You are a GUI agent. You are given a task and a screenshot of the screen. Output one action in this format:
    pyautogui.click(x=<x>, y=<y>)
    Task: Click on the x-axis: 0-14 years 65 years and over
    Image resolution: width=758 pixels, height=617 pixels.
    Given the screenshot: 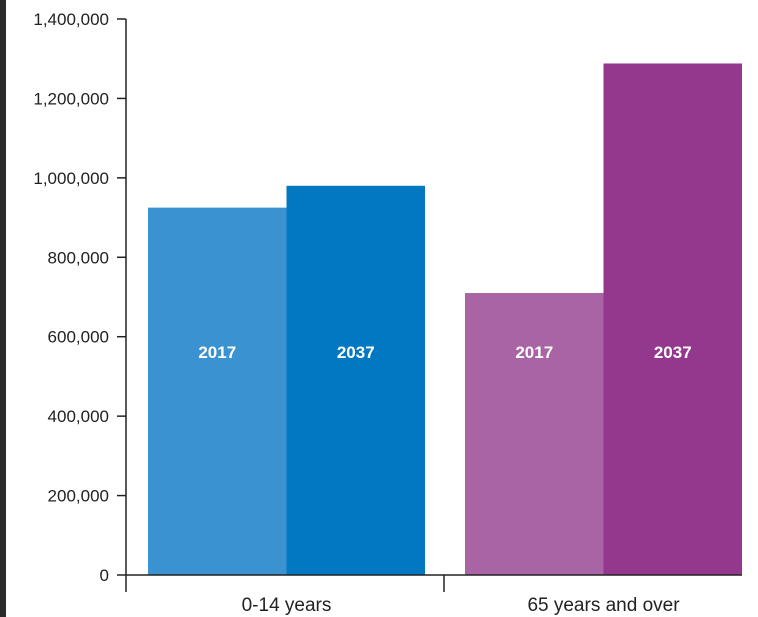 What is the action you would take?
    pyautogui.click(x=434, y=595)
    